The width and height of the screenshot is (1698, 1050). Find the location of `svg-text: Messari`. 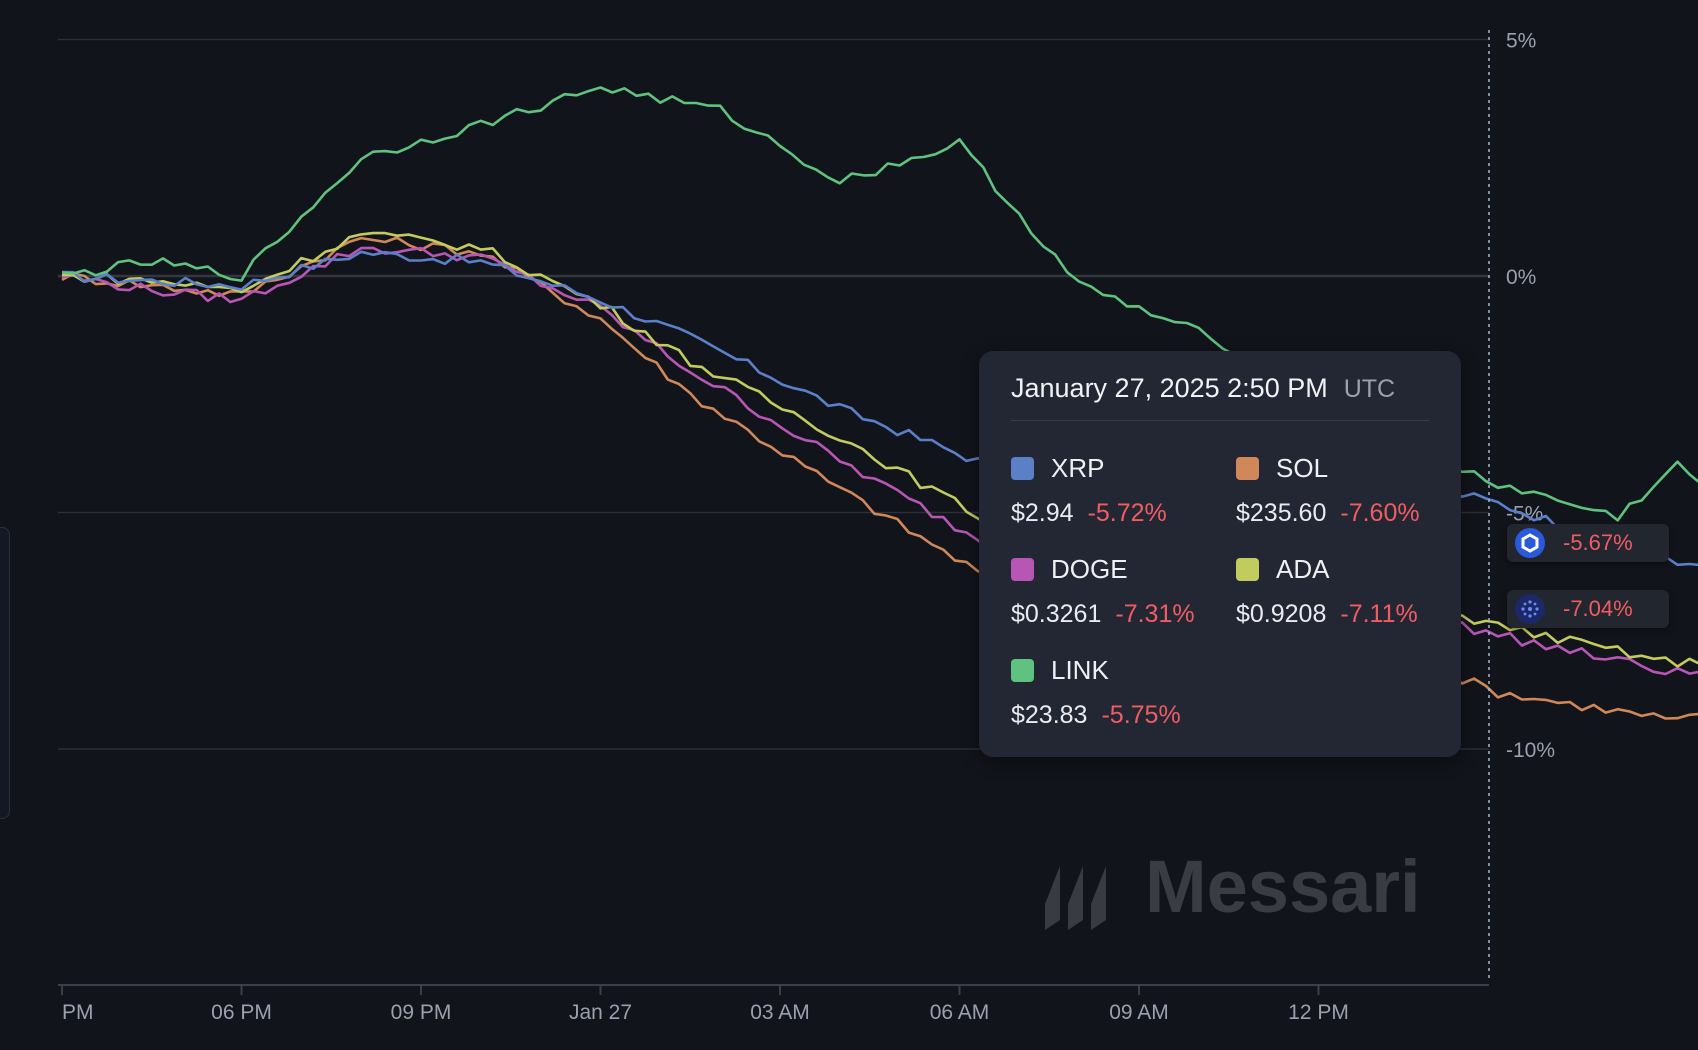

svg-text: Messari is located at coordinates (1283, 886).